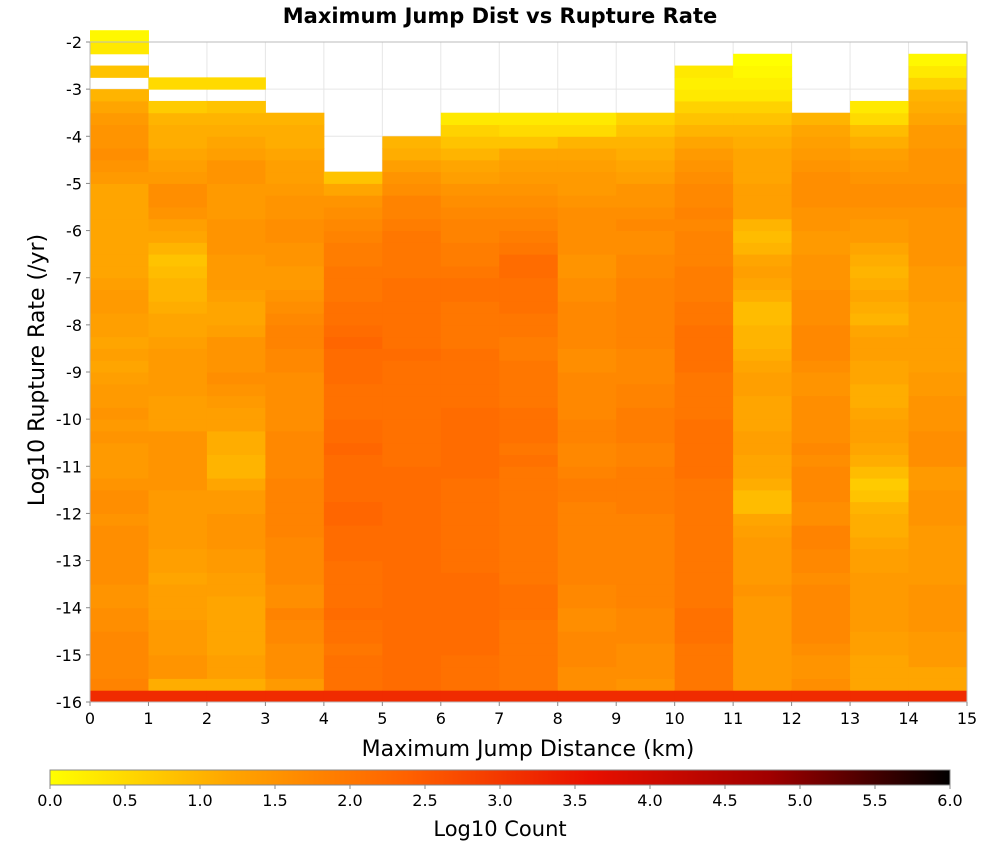  Describe the element at coordinates (500, 777) in the screenshot. I see `colorbar-gradient` at that location.